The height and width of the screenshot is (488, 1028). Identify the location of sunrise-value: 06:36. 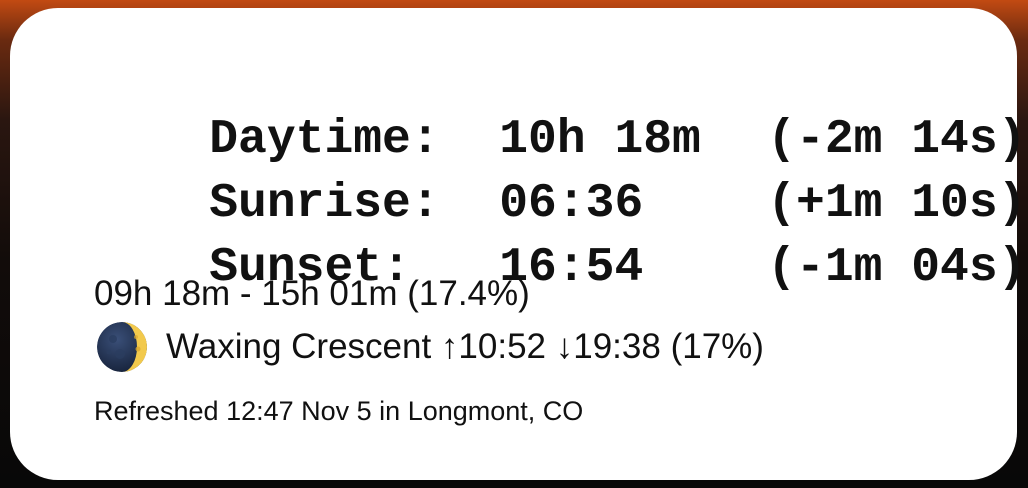
(571, 204).